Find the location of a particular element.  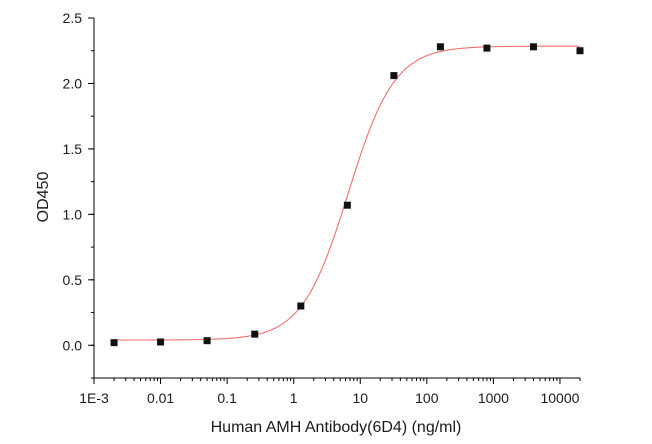

x-axis-title: Human AMH Antibody(6D4) (ng/ml) is located at coordinates (336, 427).